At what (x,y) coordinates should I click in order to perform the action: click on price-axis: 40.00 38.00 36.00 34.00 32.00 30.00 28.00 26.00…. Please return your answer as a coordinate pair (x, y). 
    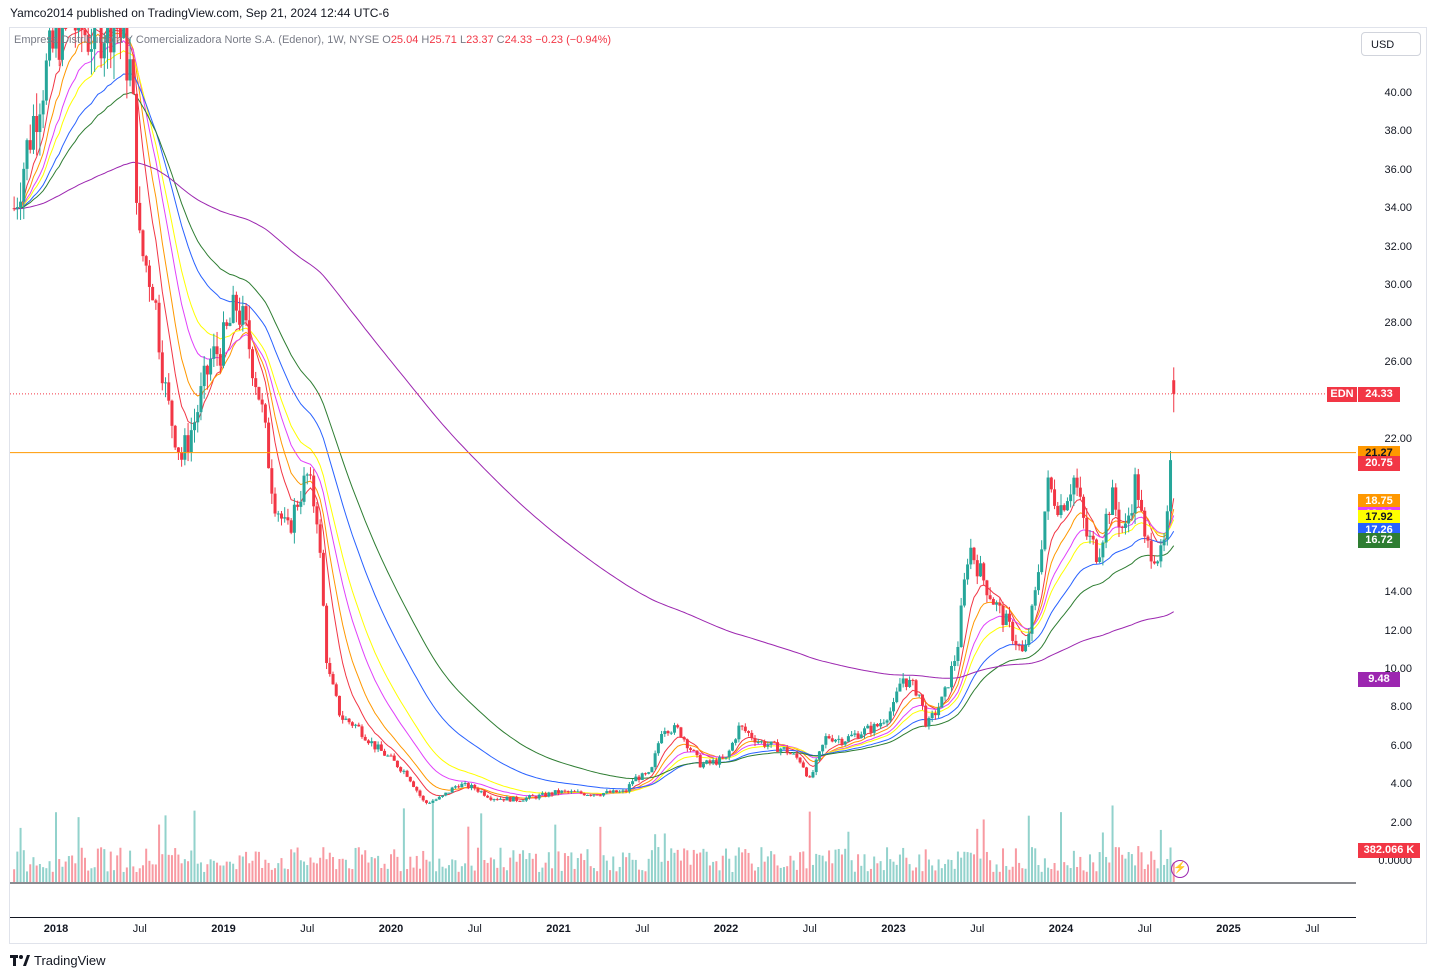
    Looking at the image, I should click on (1391, 456).